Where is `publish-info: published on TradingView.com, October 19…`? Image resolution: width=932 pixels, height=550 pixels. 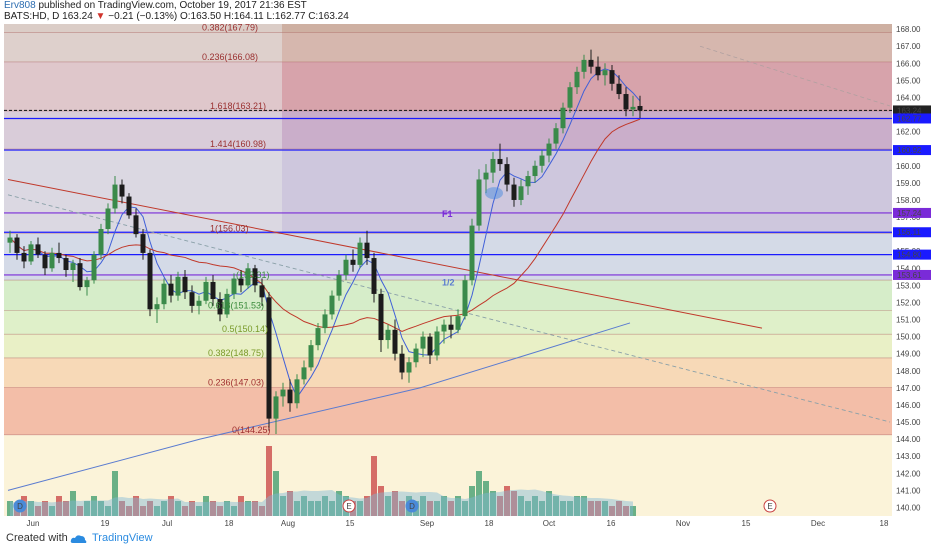
publish-info: published on TradingView.com, October 19… is located at coordinates (172, 5).